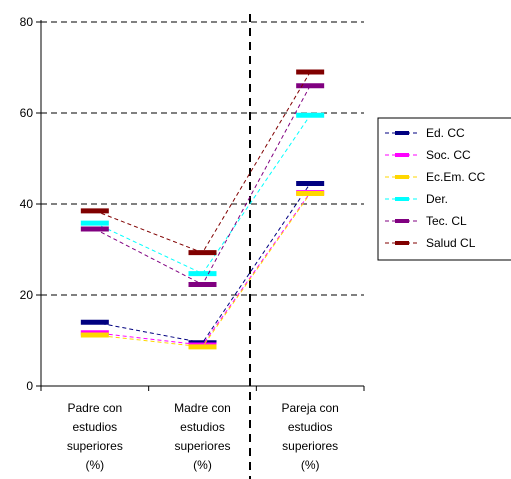 The image size is (511, 479). What do you see at coordinates (29, 386) in the screenshot?
I see `y-tick-label: 0` at bounding box center [29, 386].